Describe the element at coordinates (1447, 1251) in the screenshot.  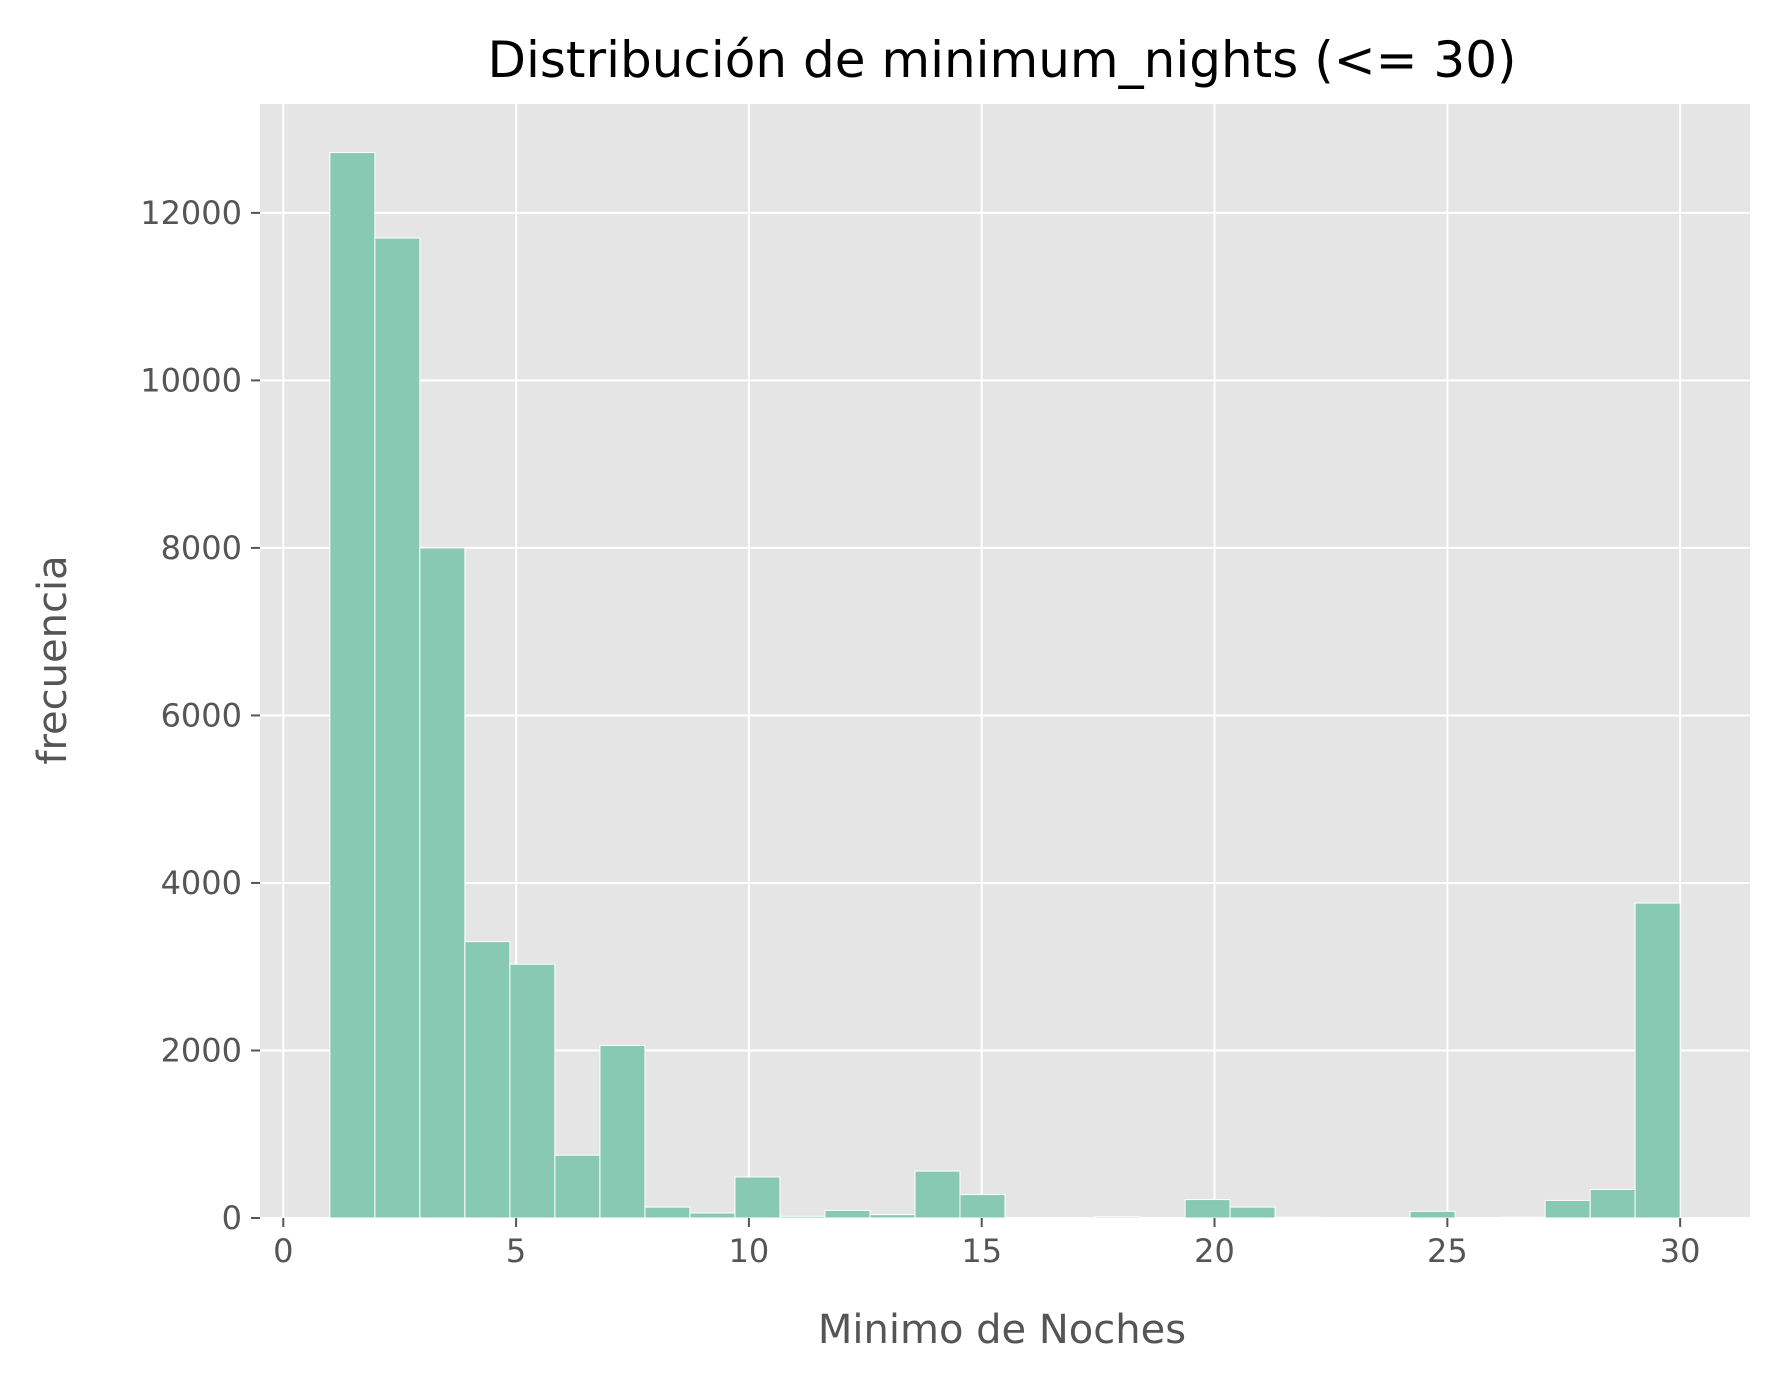
I see `x-tick-label: 25` at that location.